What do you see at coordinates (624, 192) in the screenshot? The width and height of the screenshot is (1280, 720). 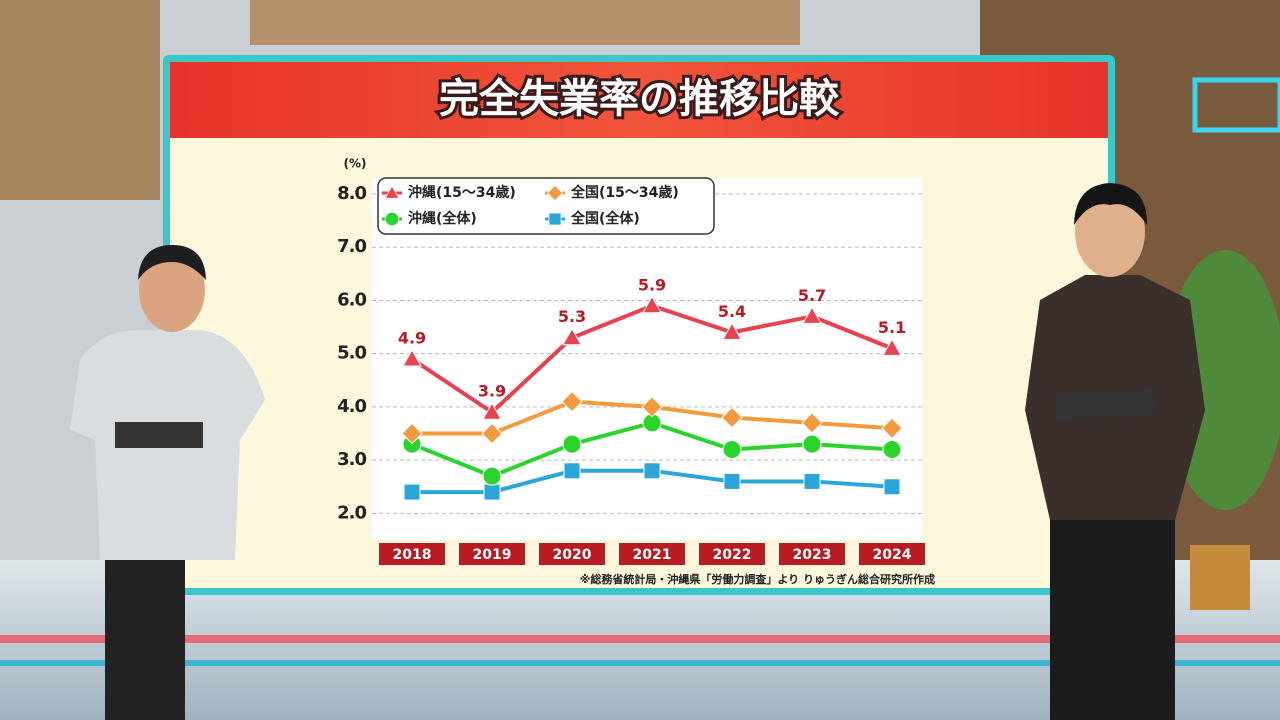 I see `legend-label: 全国(15〜34歳)` at bounding box center [624, 192].